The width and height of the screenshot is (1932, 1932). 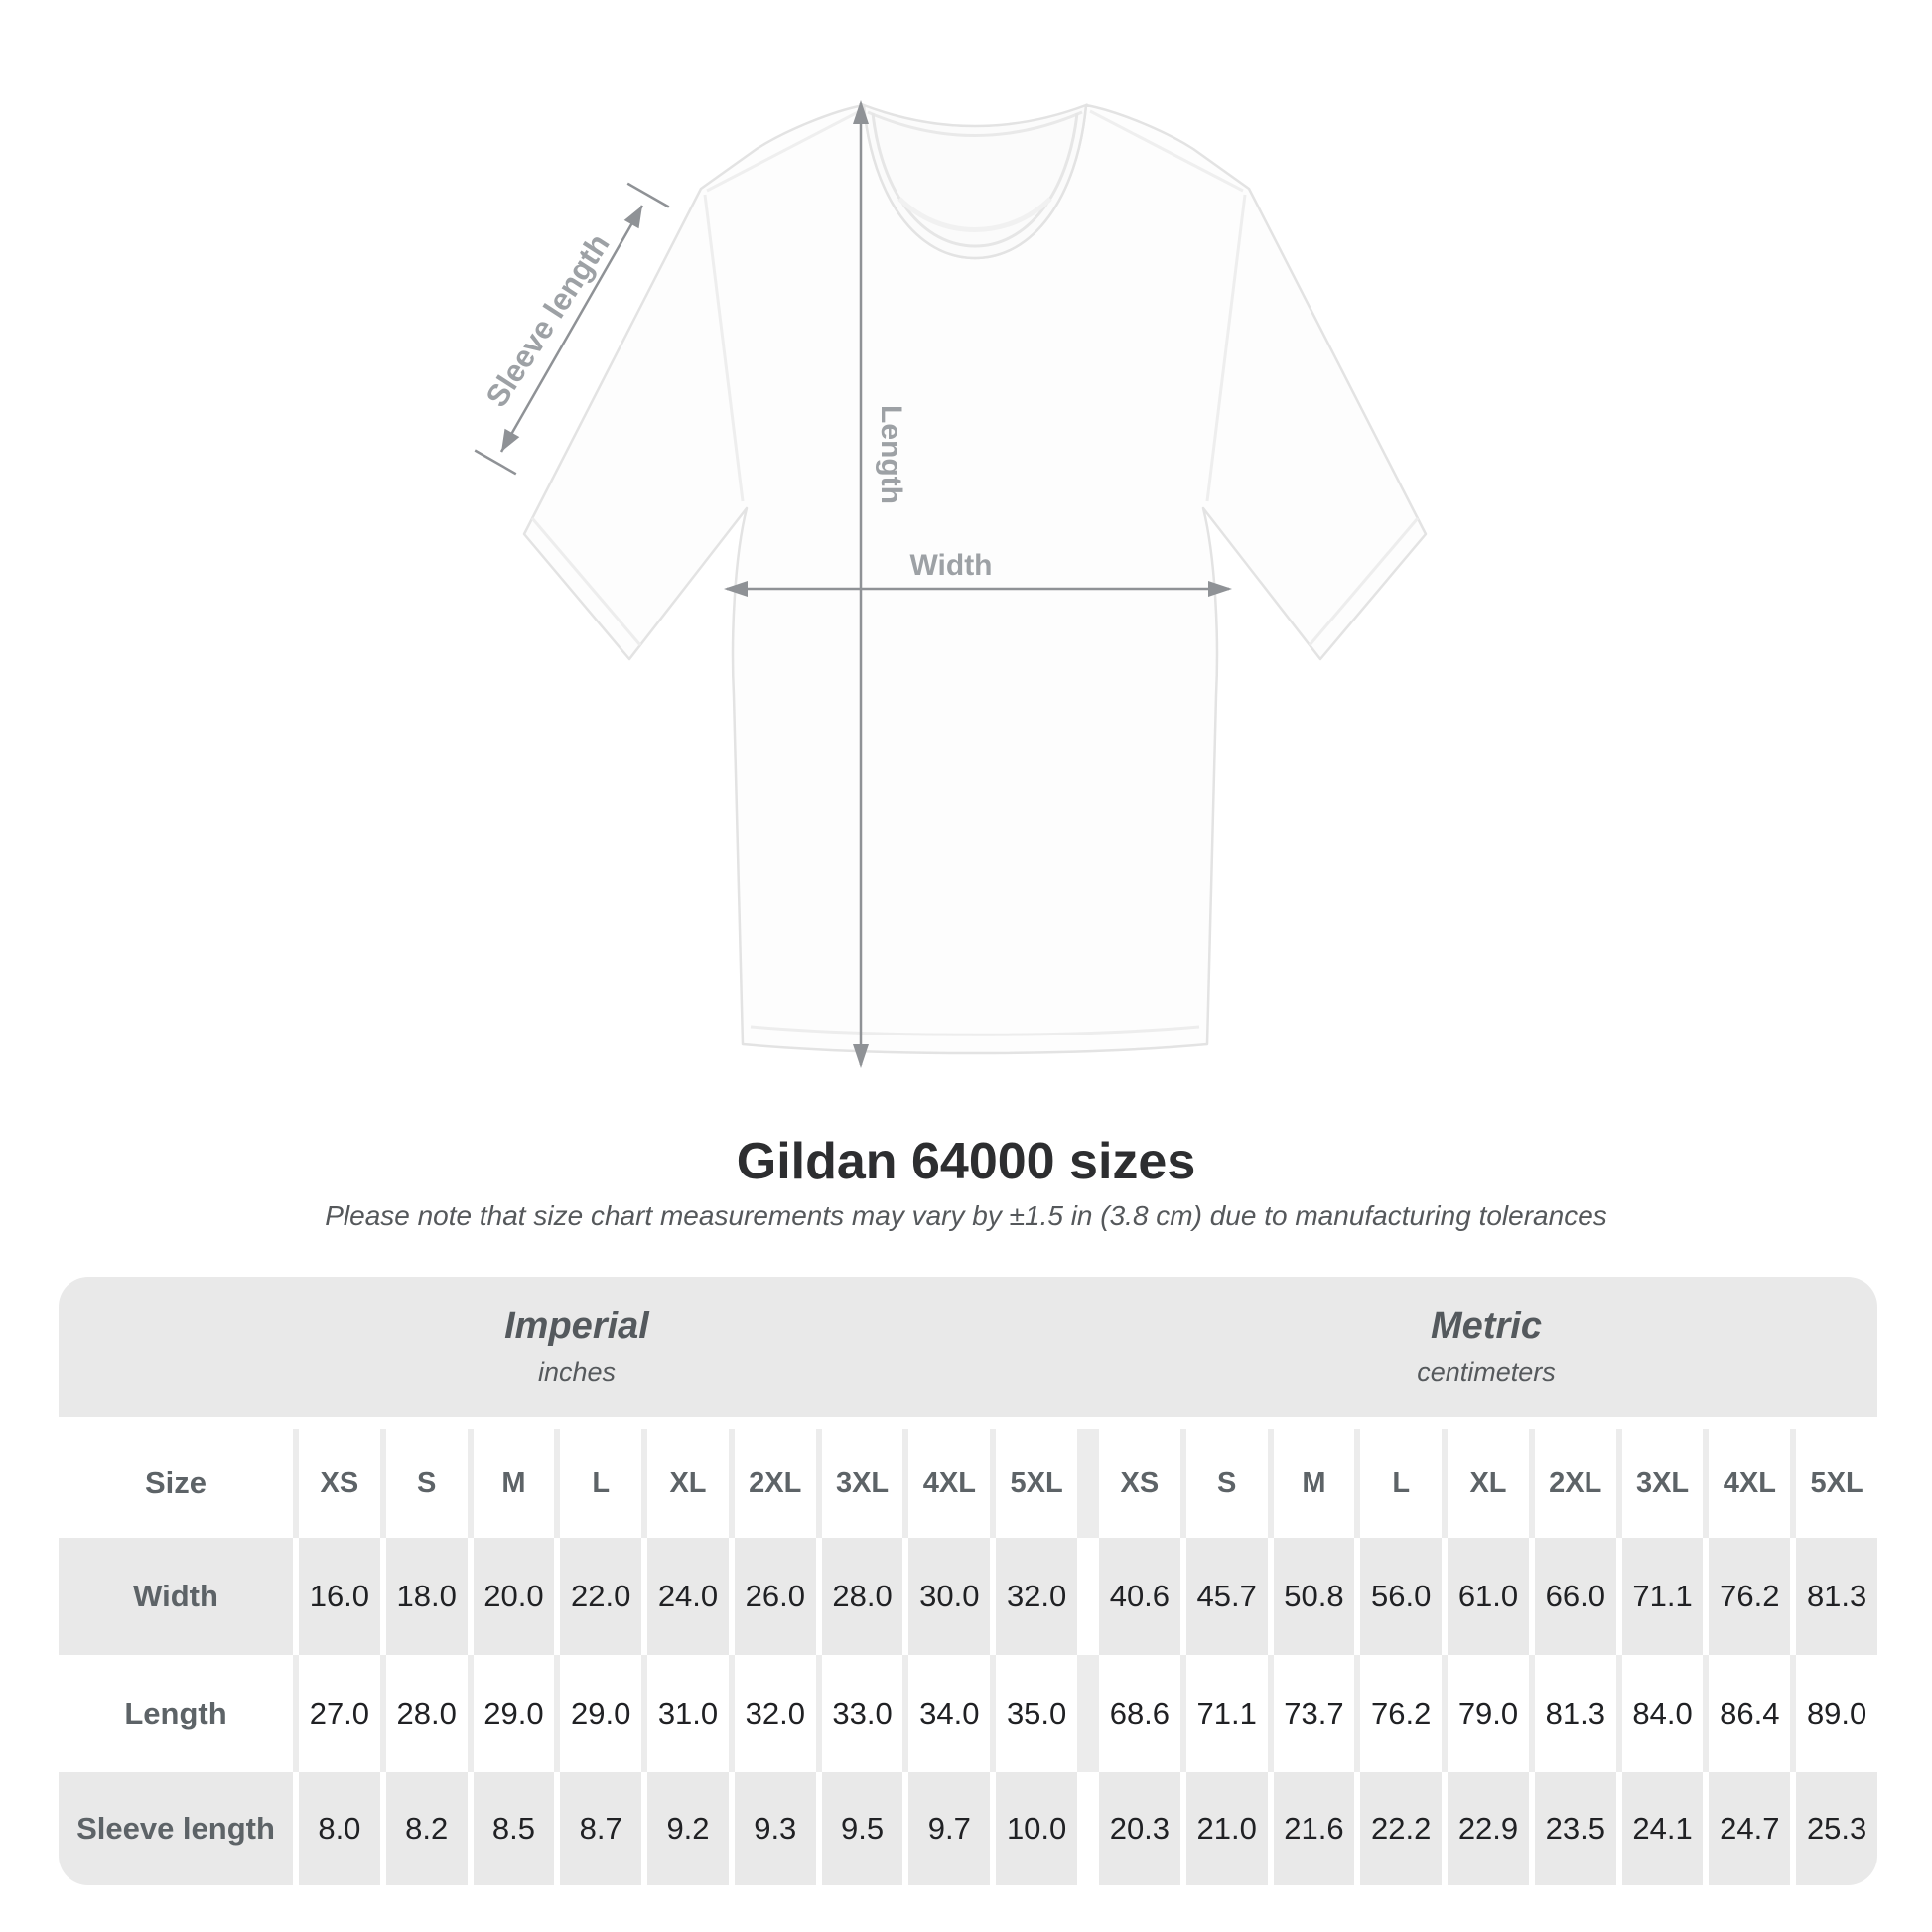 I want to click on measurement-cell: 24.7, so click(x=1750, y=1828).